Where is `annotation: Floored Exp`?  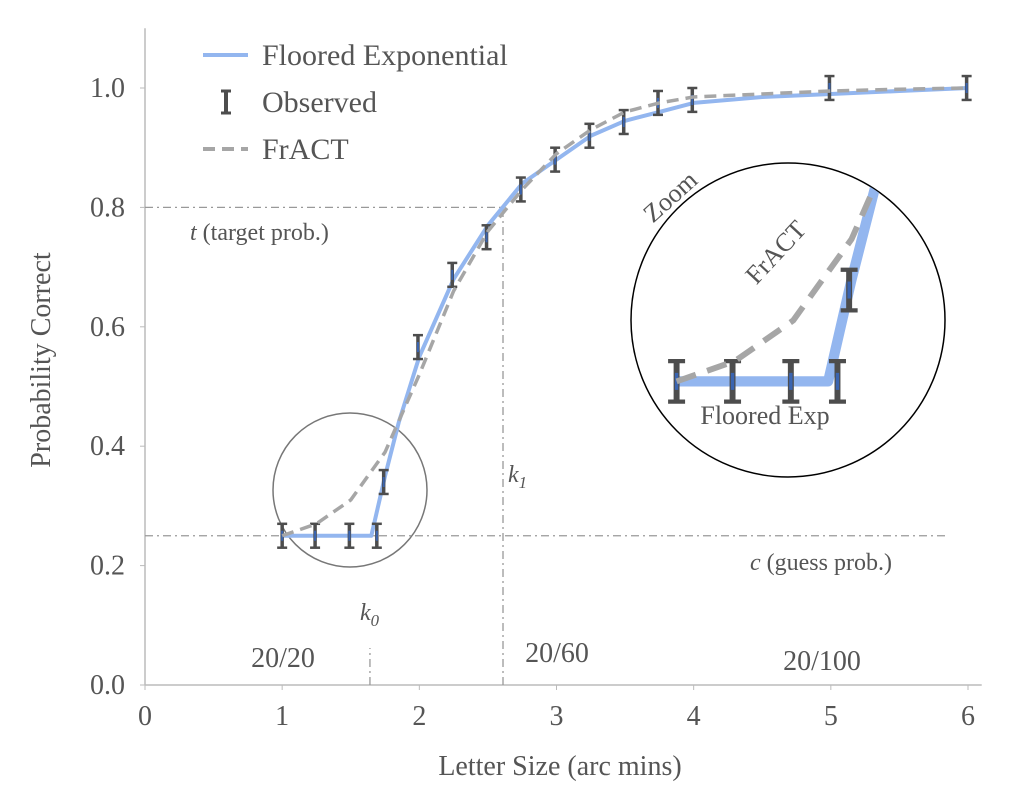 annotation: Floored Exp is located at coordinates (764, 415).